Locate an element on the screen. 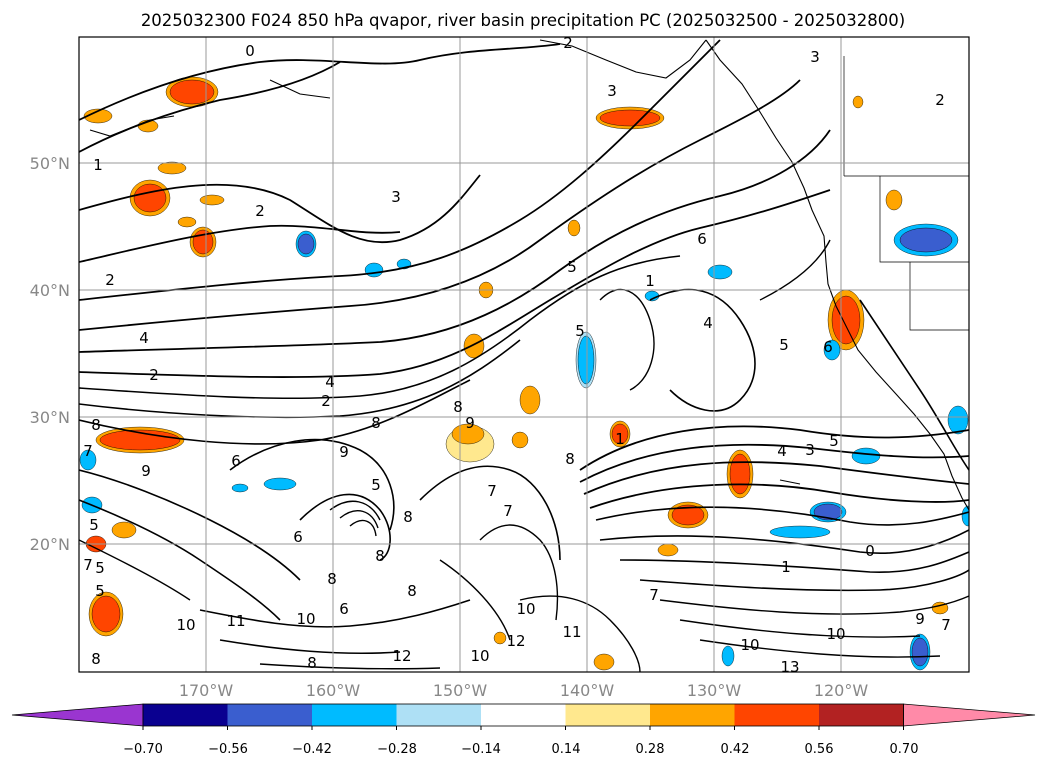 This screenshot has height=765, width=1047. colorbar-tick: 0.42 is located at coordinates (735, 749).